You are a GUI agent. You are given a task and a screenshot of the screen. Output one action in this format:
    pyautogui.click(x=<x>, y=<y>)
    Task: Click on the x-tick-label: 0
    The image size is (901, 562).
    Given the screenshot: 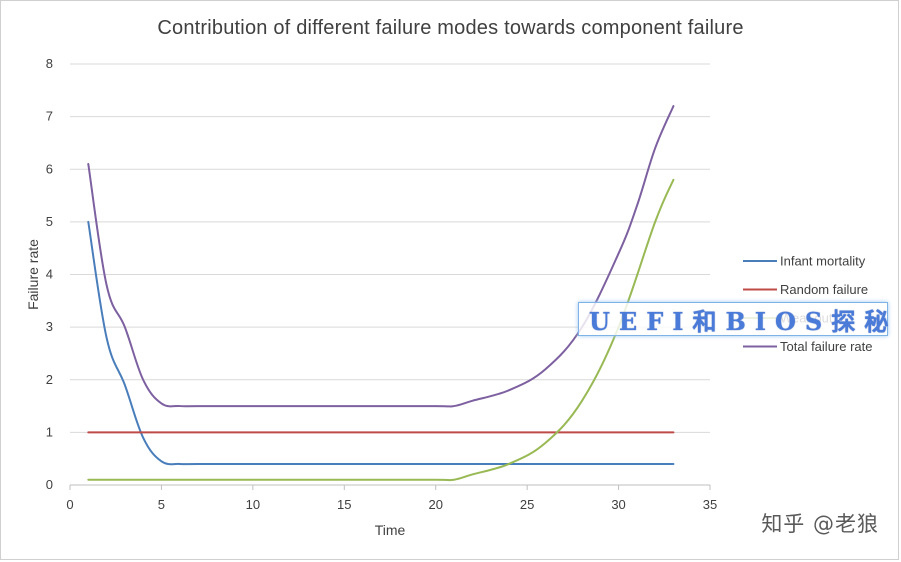 What is the action you would take?
    pyautogui.click(x=69, y=504)
    